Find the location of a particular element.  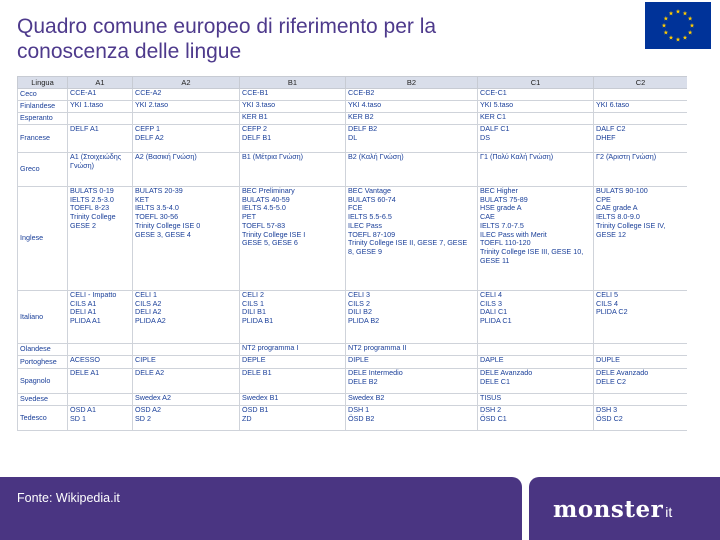

certificate-cell: Swedex A2 is located at coordinates (186, 399).